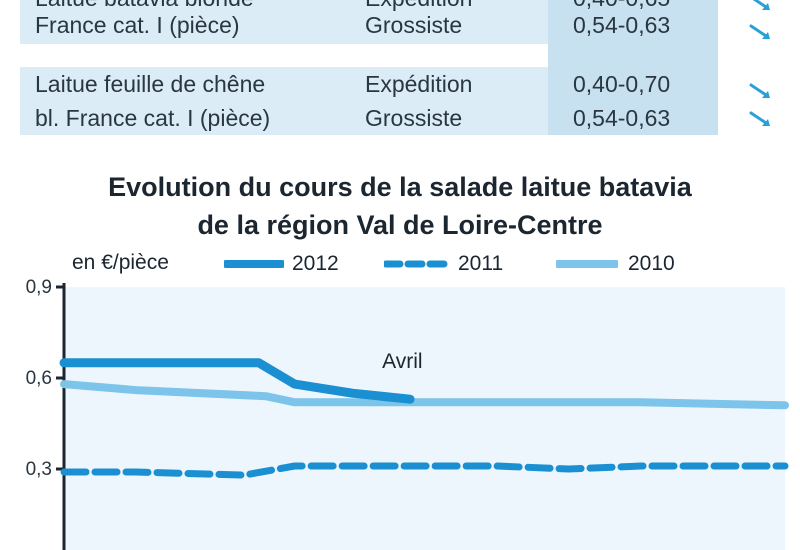  I want to click on legend-swatch-2012, so click(254, 264).